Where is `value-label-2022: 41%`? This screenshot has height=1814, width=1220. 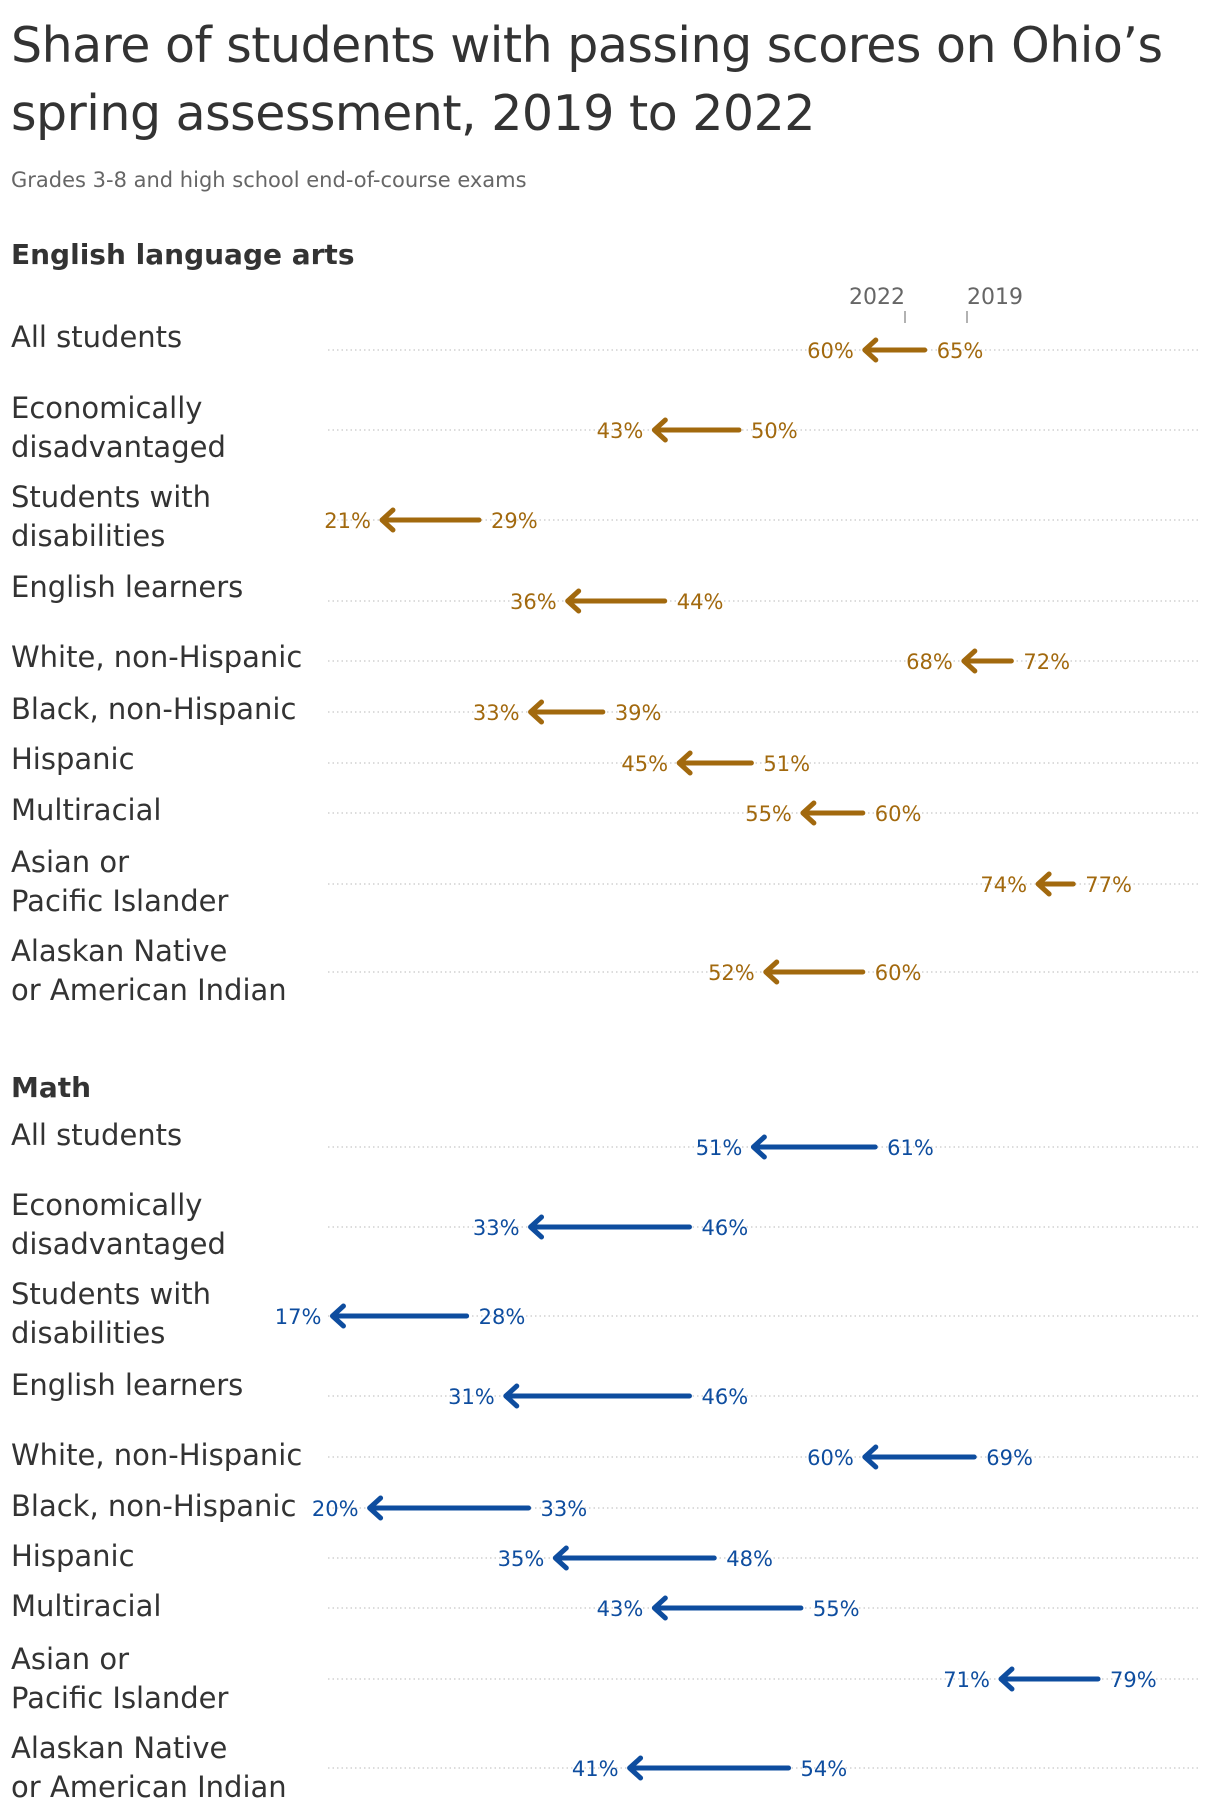
value-label-2022: 41% is located at coordinates (595, 1769).